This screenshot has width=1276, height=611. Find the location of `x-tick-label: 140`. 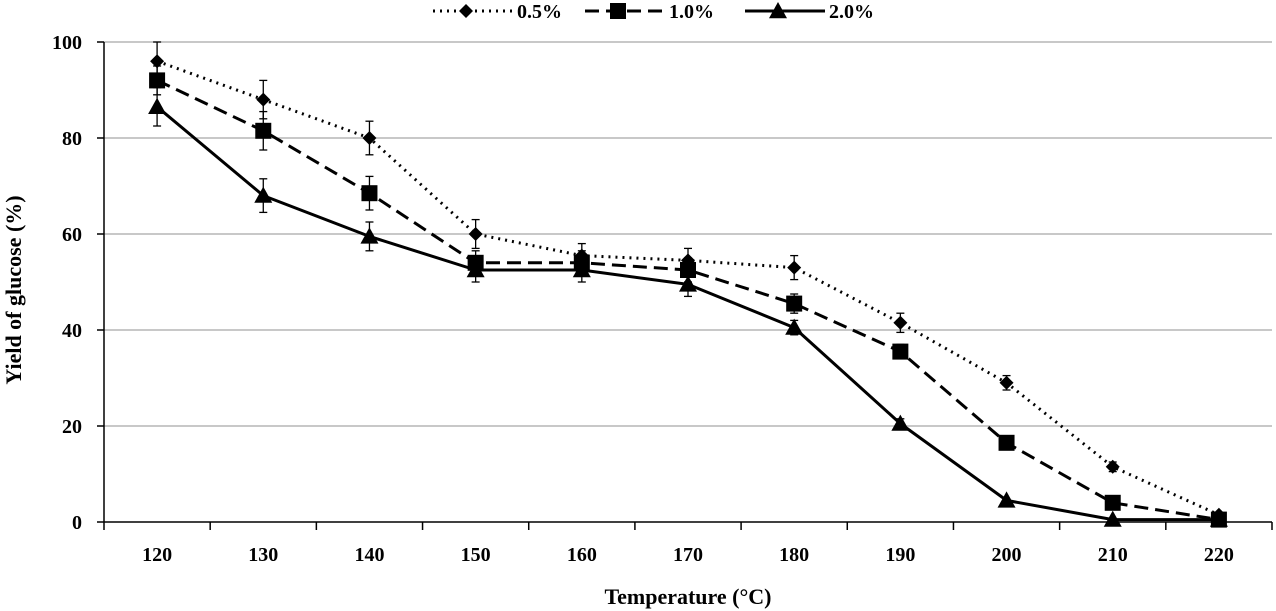

x-tick-label: 140 is located at coordinates (369, 555).